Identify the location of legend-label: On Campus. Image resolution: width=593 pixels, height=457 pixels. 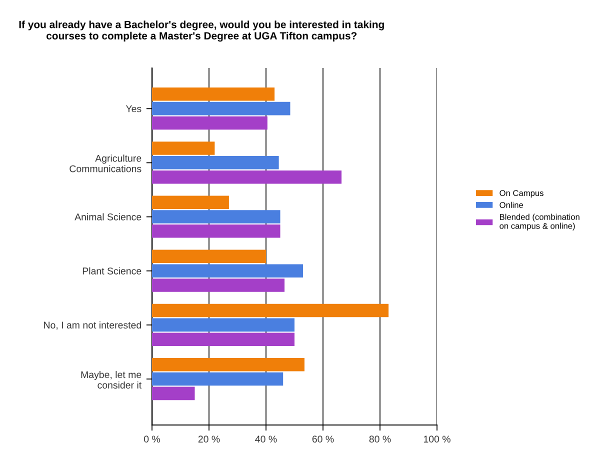
(522, 194).